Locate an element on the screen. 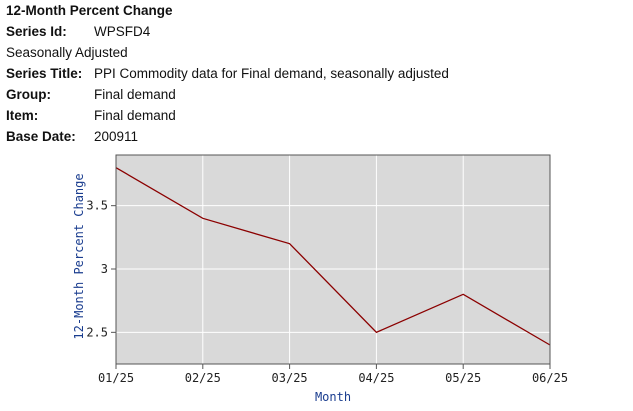  seasonal-adjustment-text: Seasonally Adjusted is located at coordinates (67, 52).